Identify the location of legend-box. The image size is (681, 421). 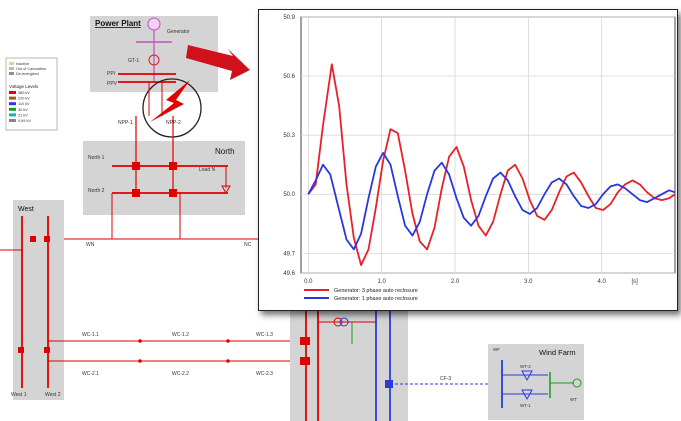
(31, 94).